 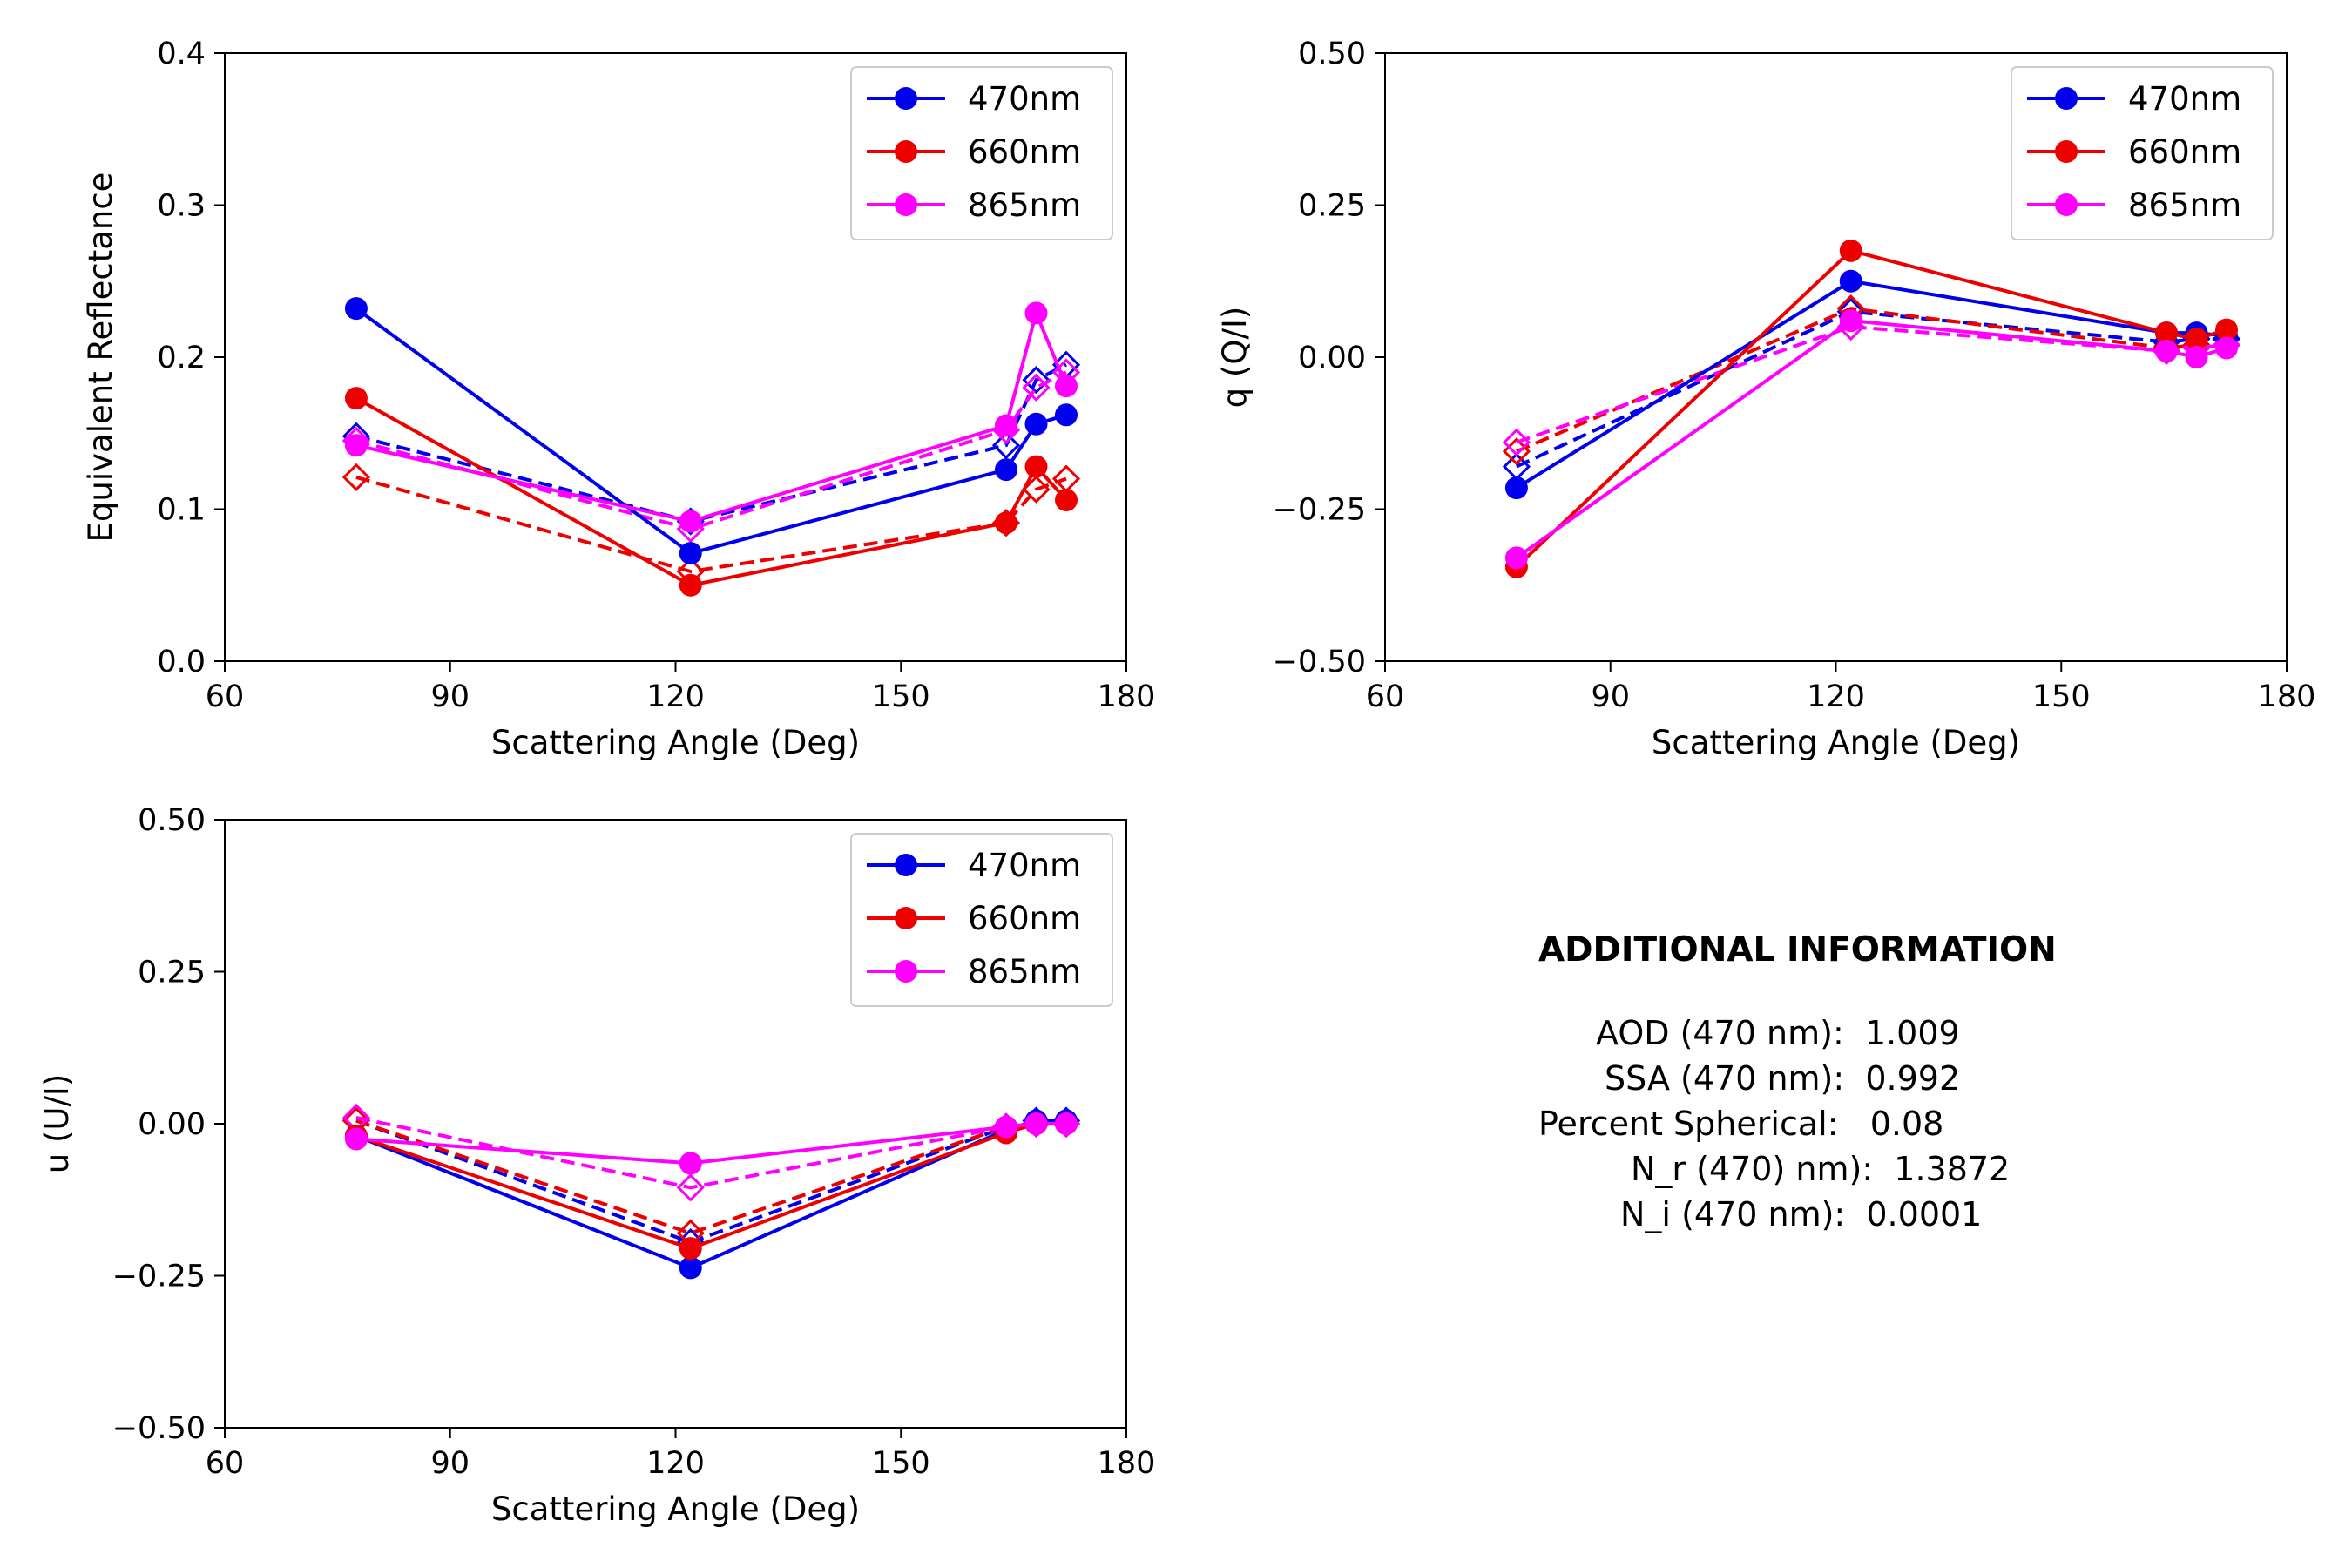 What do you see at coordinates (101, 357) in the screenshot?
I see `y-axis-label: Equivalent Reflectance` at bounding box center [101, 357].